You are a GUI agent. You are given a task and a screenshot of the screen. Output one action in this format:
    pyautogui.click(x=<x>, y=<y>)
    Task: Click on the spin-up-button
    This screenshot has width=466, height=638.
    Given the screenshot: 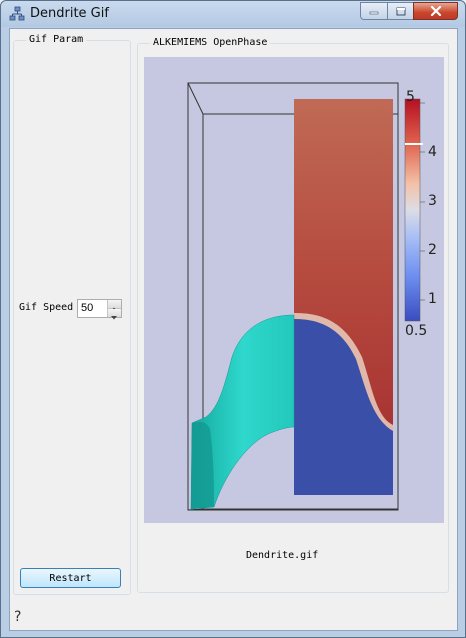 What is the action you would take?
    pyautogui.click(x=114, y=305)
    